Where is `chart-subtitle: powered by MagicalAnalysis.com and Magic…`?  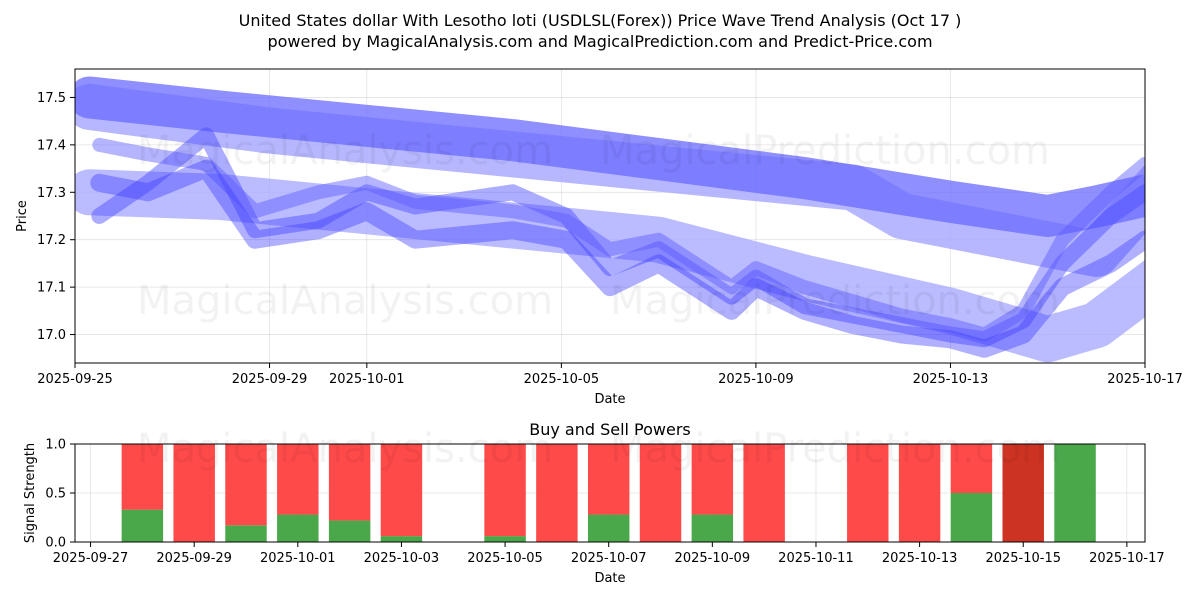
chart-subtitle: powered by MagicalAnalysis.com and Magic… is located at coordinates (599, 41).